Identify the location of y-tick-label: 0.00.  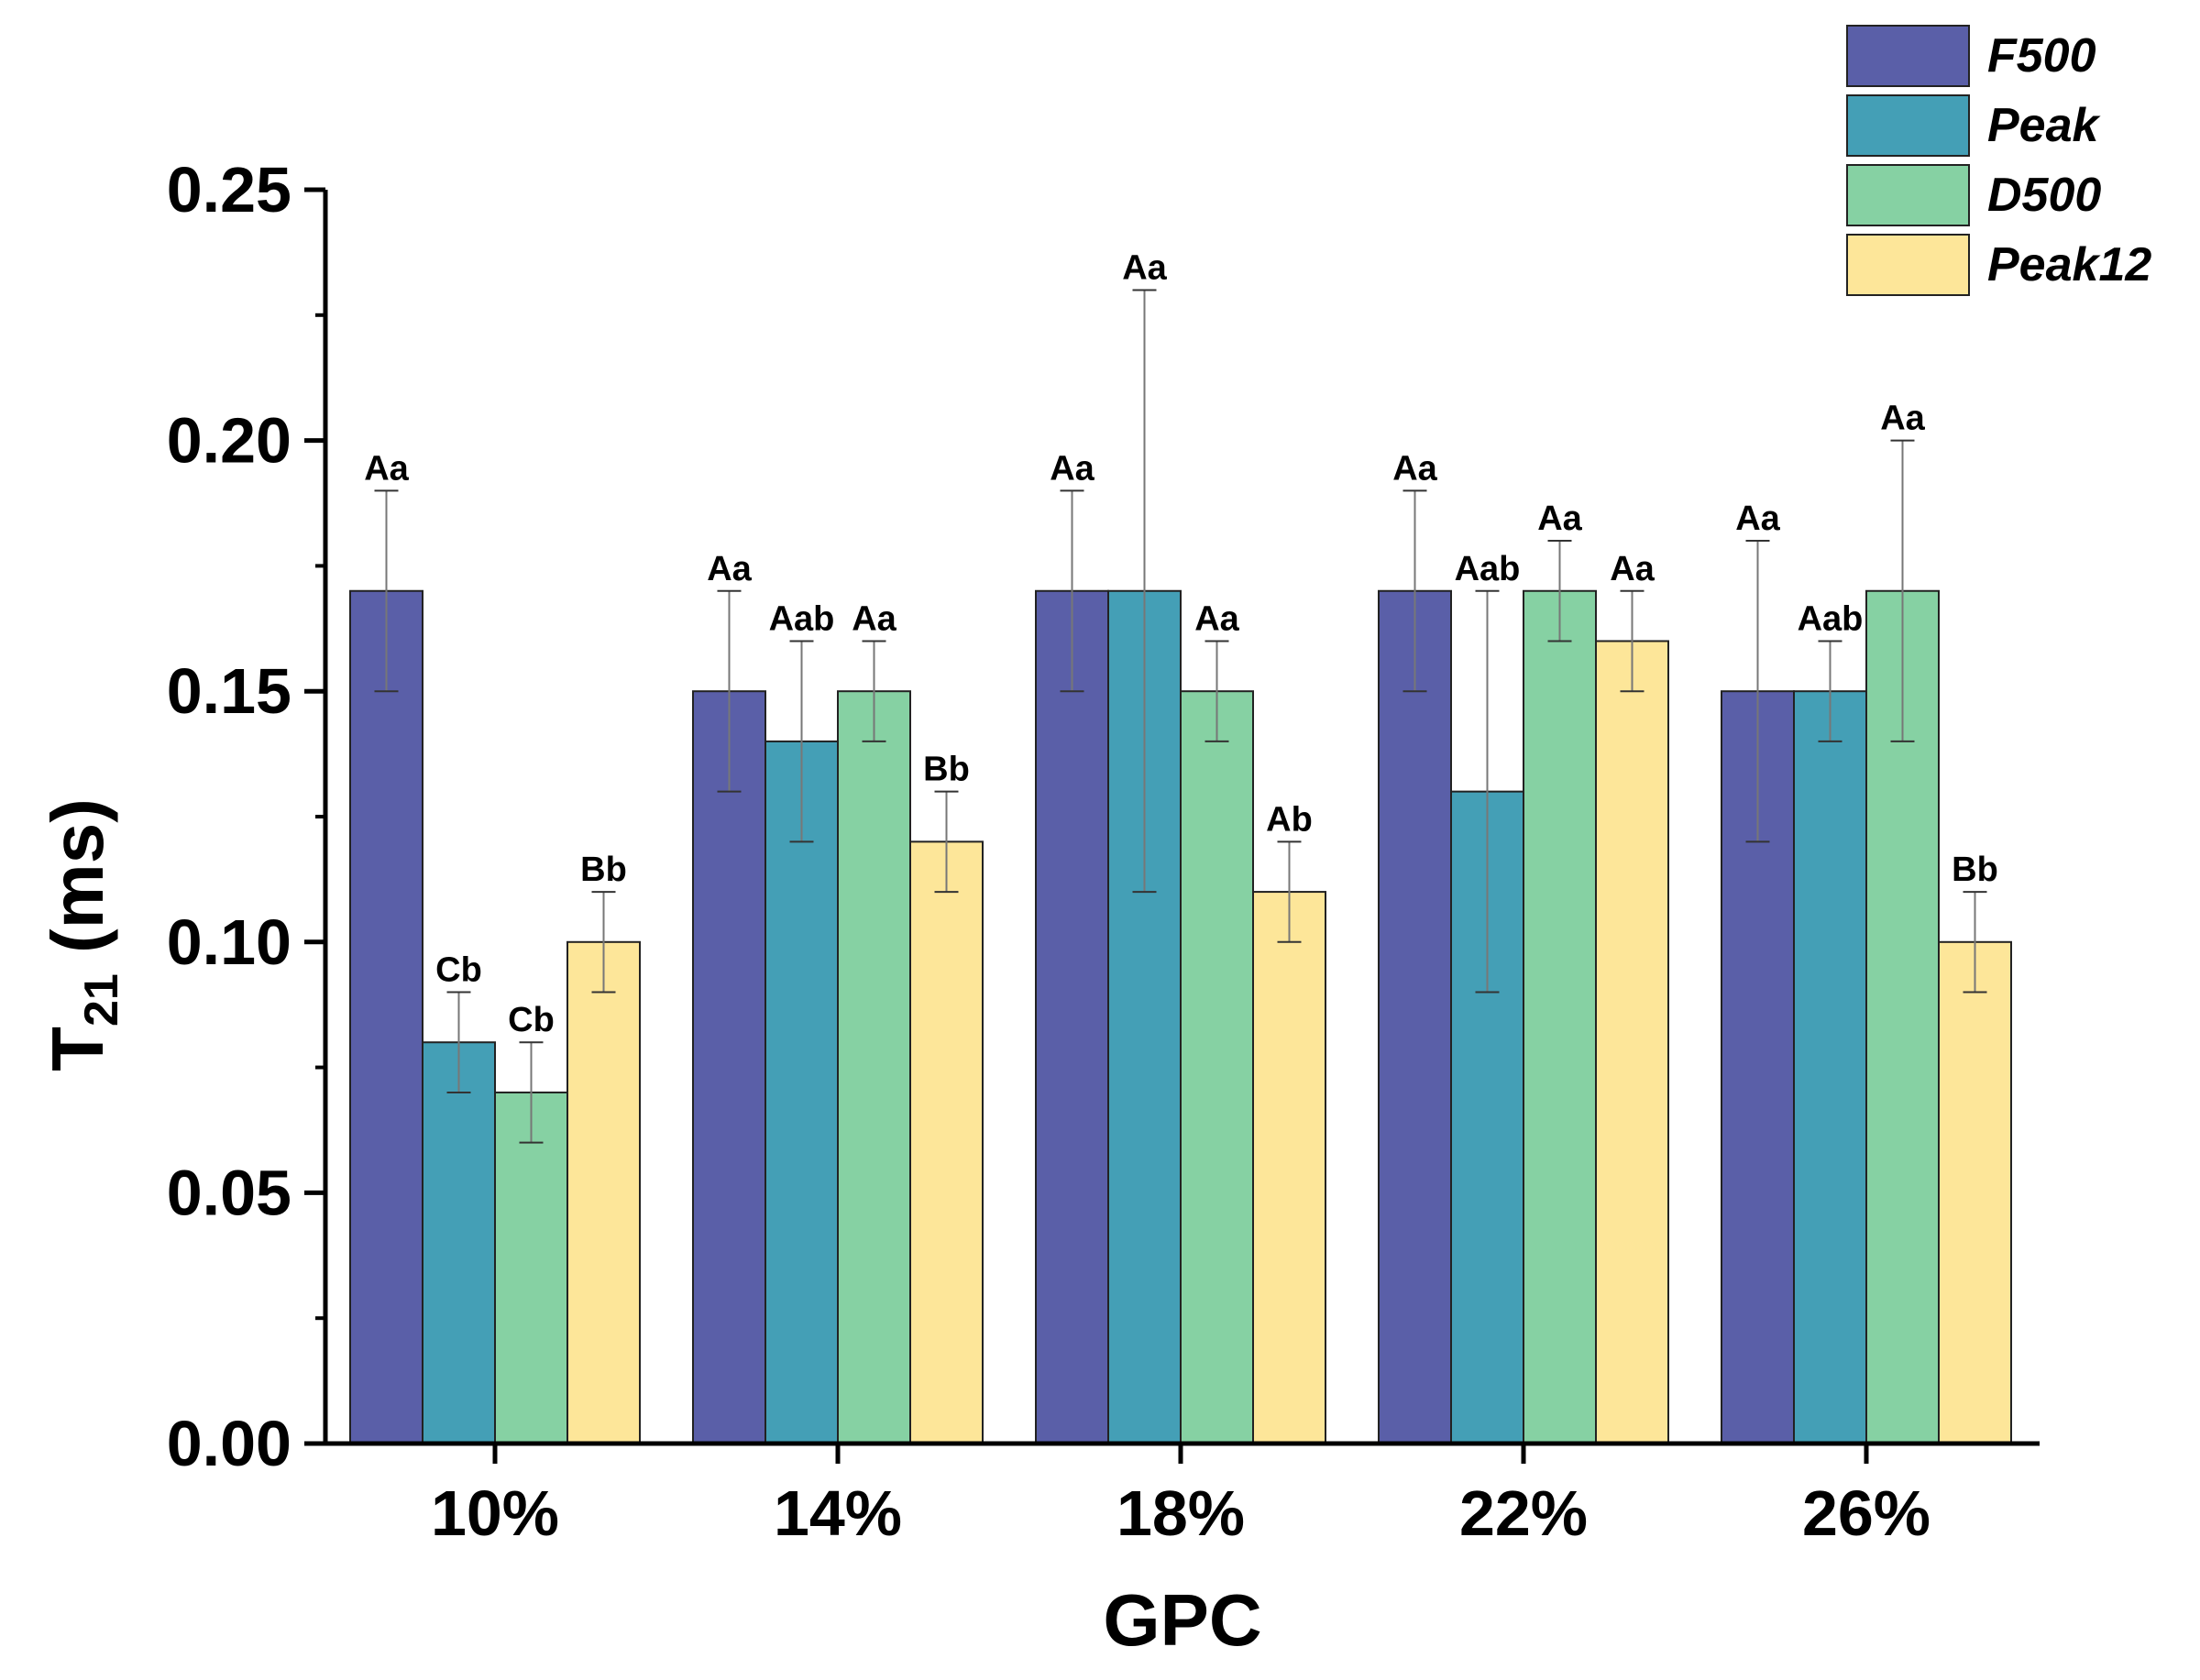
(229, 1443).